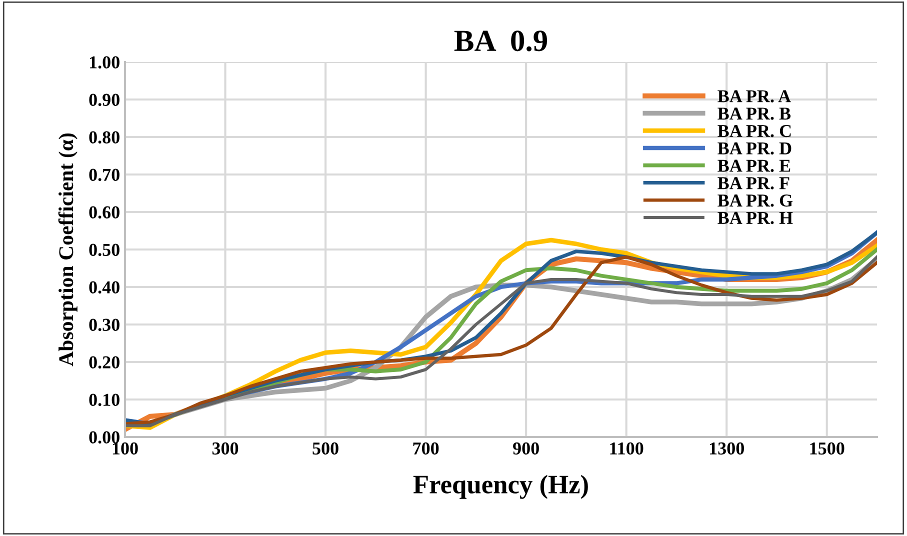 The width and height of the screenshot is (907, 536). I want to click on y-tick-label: 0.90, so click(104, 100).